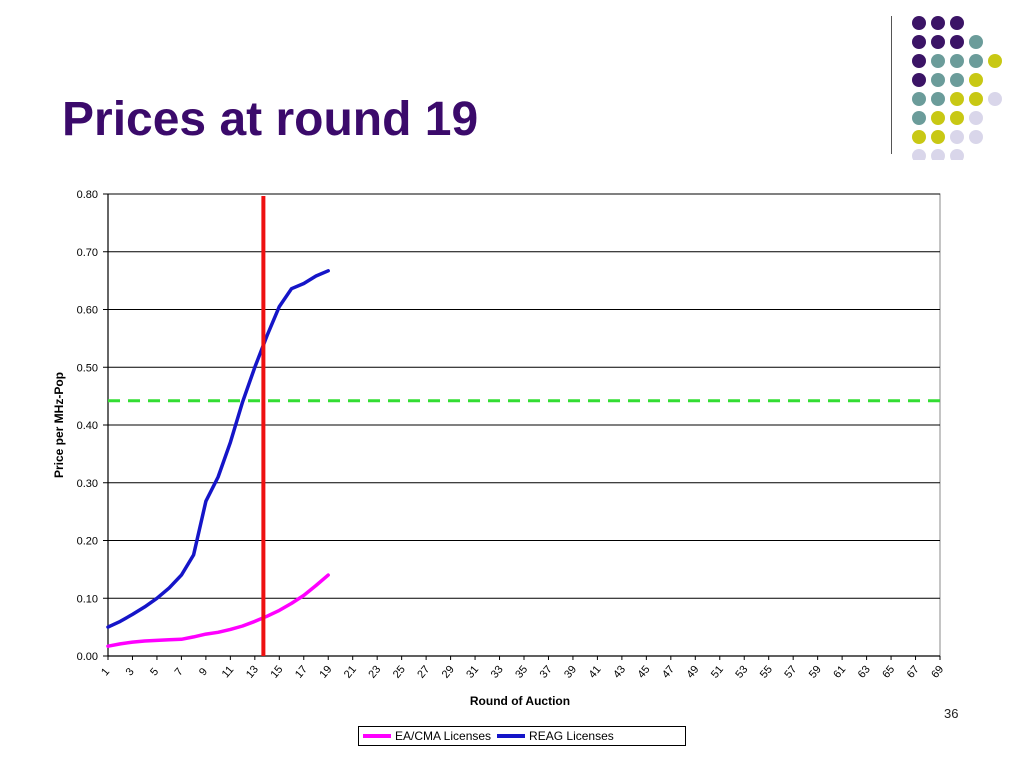 The image size is (1024, 768). Describe the element at coordinates (105, 672) in the screenshot. I see `x-tick-label: 1` at that location.